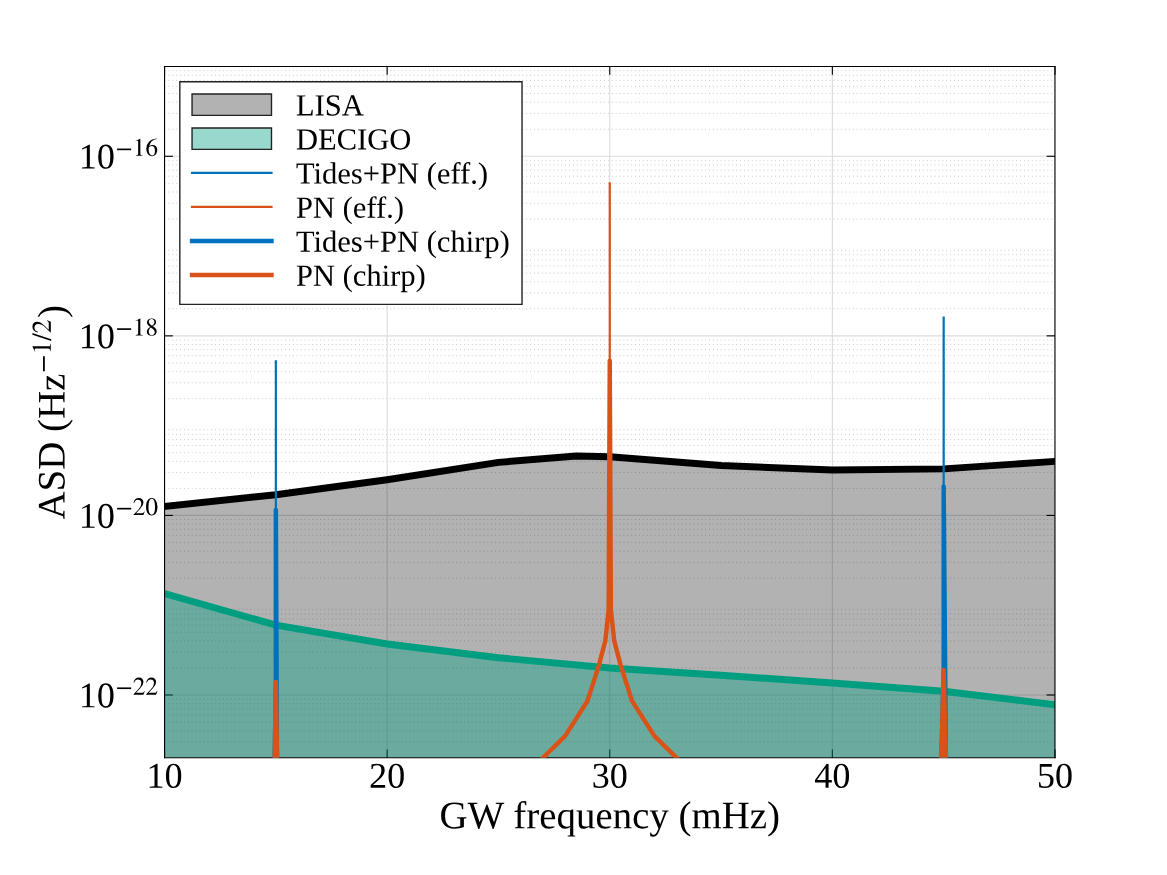 The height and width of the screenshot is (875, 1167). Describe the element at coordinates (610, 776) in the screenshot. I see `x-tick-label: 30` at that location.